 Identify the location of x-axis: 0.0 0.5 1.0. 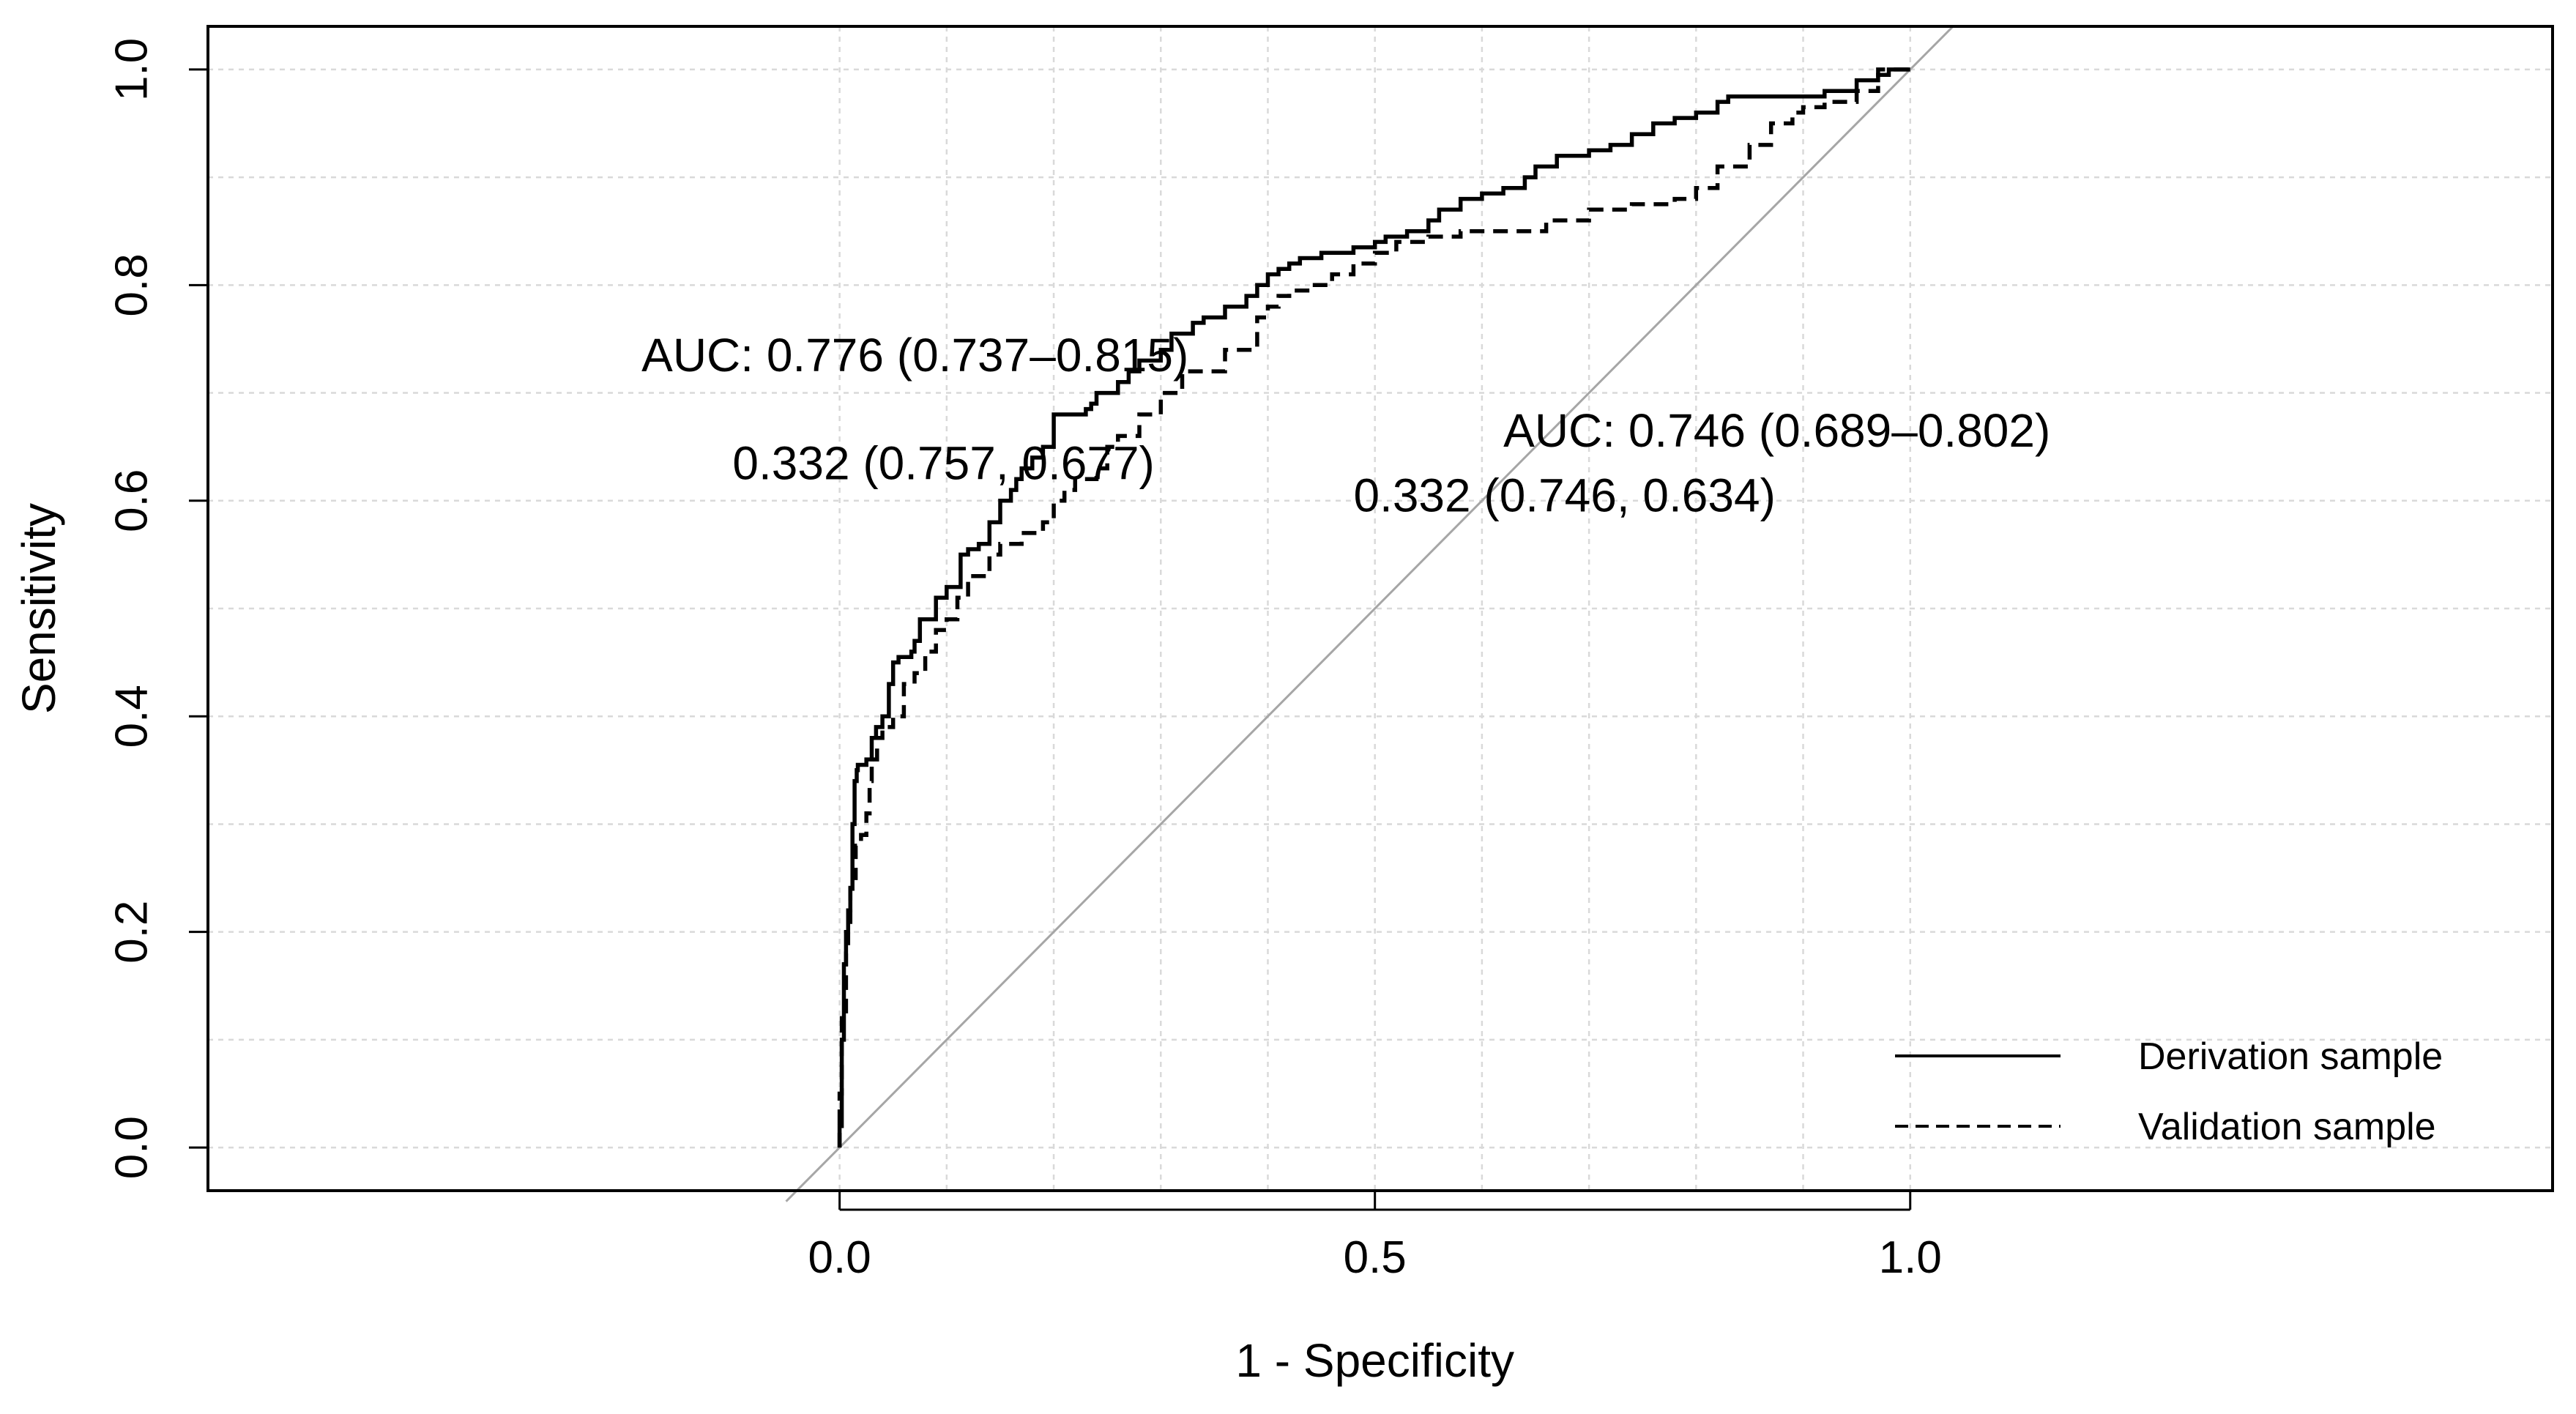
(1375, 1237).